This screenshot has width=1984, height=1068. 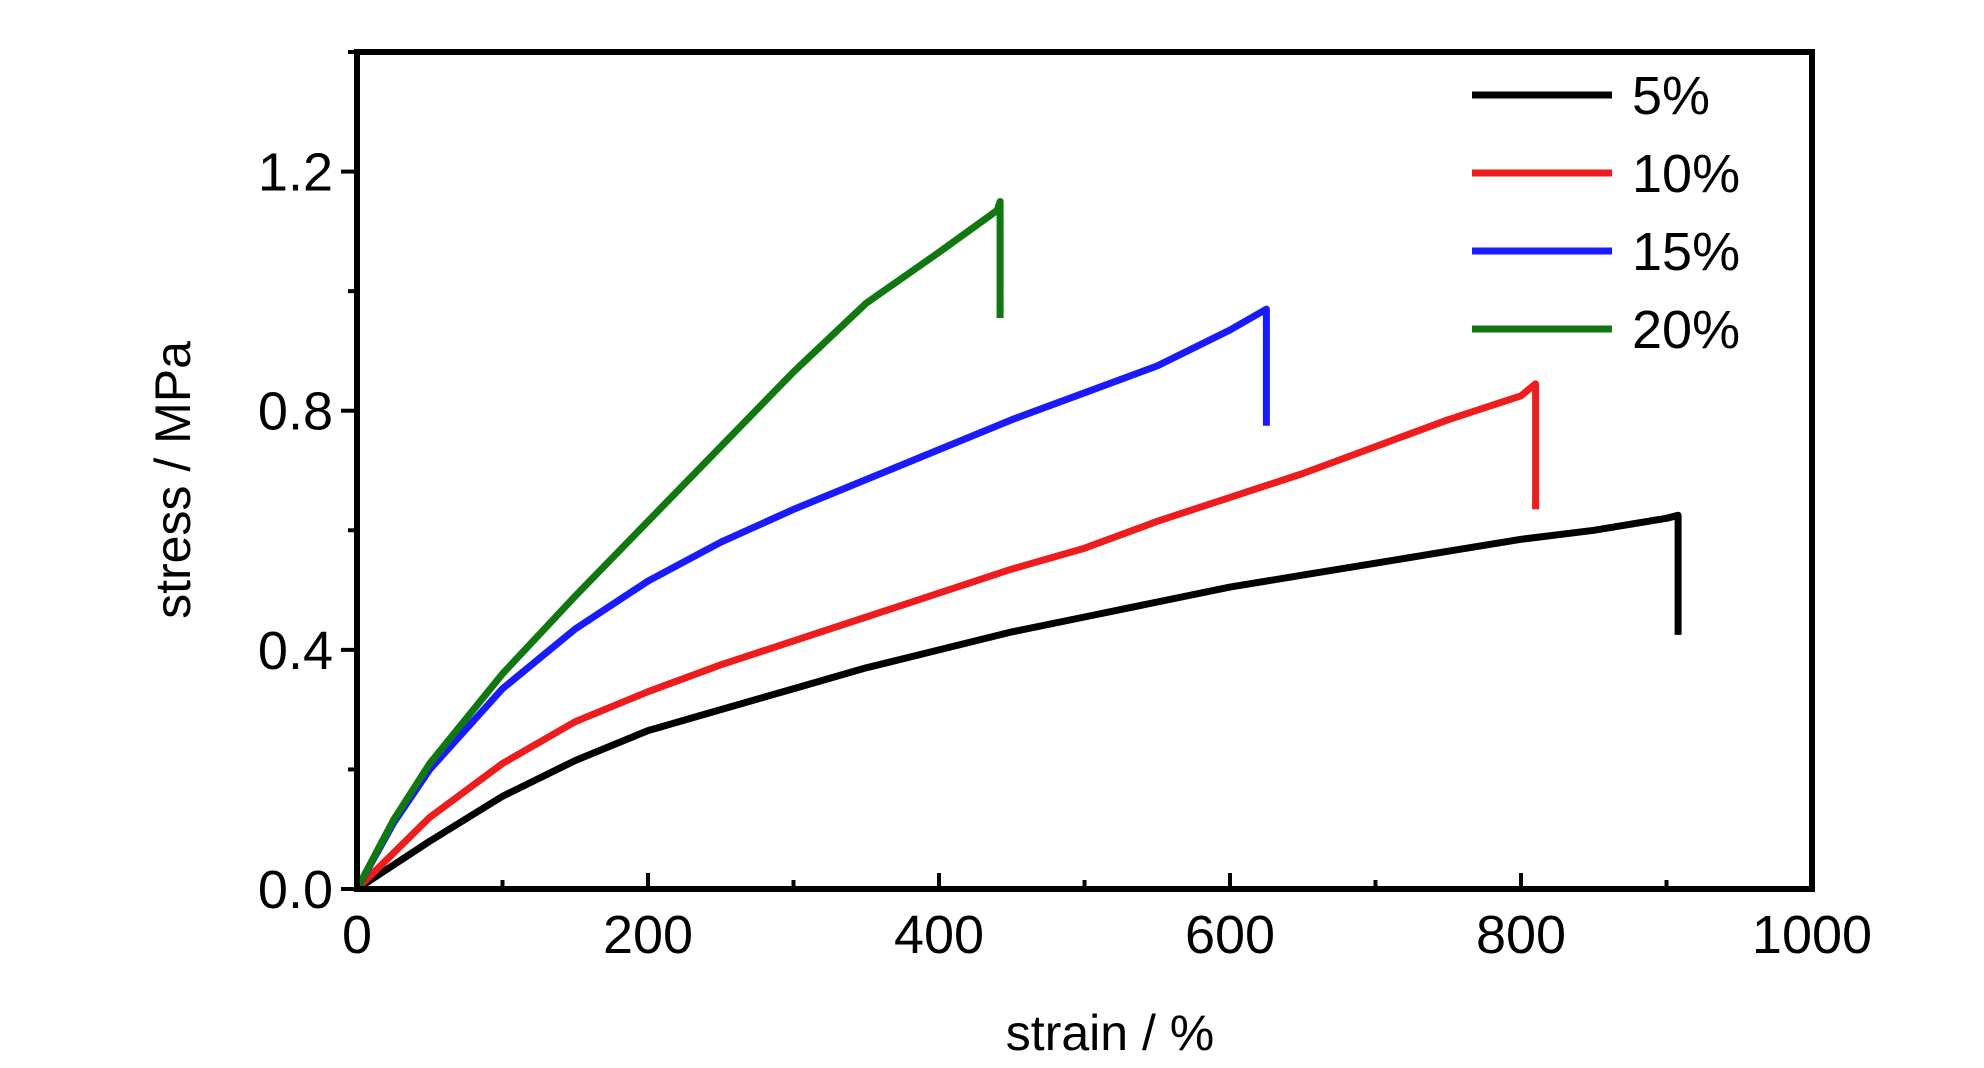 What do you see at coordinates (357, 935) in the screenshot?
I see `x-tick-label: 0` at bounding box center [357, 935].